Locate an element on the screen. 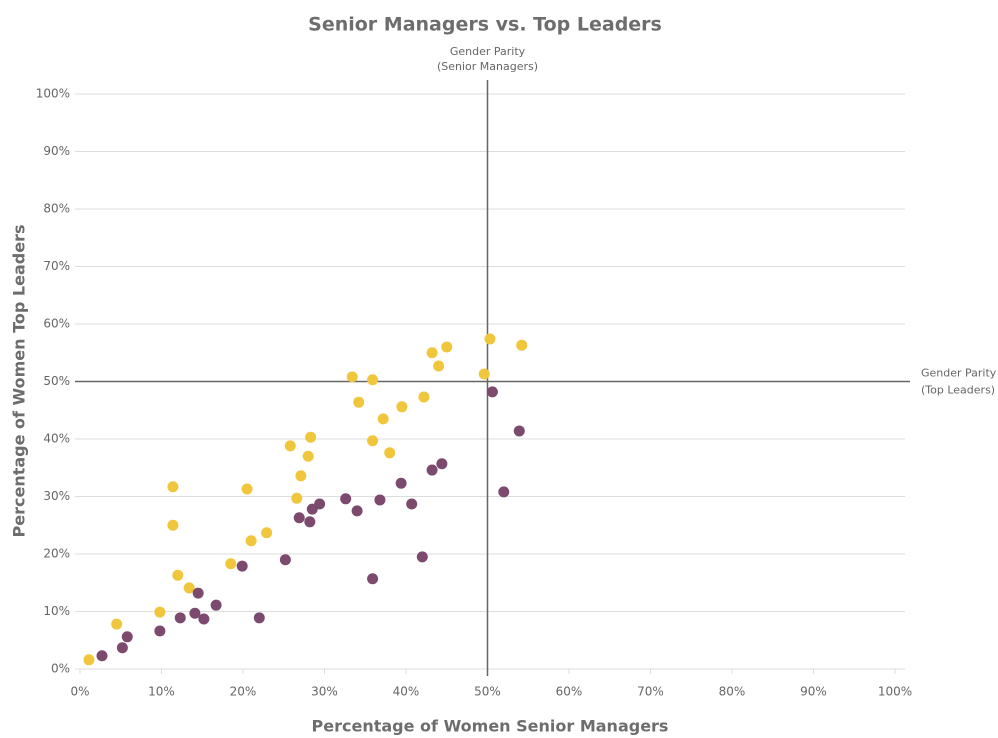  x-axis-title: Percentage of Women Senior Managers is located at coordinates (490, 726).